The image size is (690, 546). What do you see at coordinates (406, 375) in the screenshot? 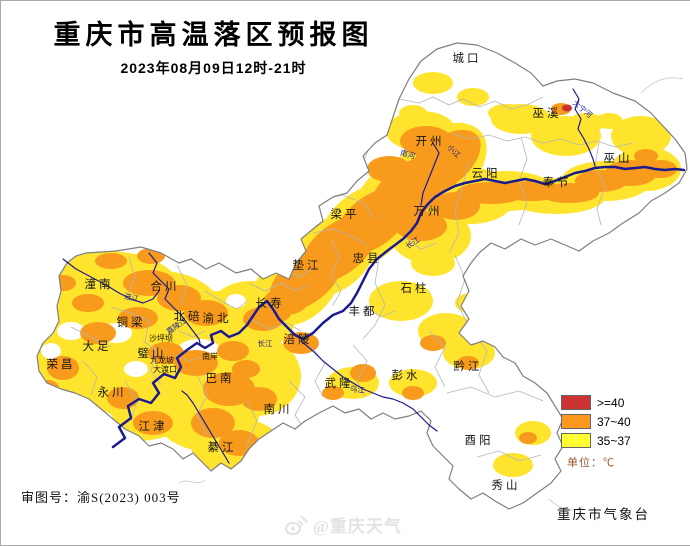
I see `district-label: 彭水` at bounding box center [406, 375].